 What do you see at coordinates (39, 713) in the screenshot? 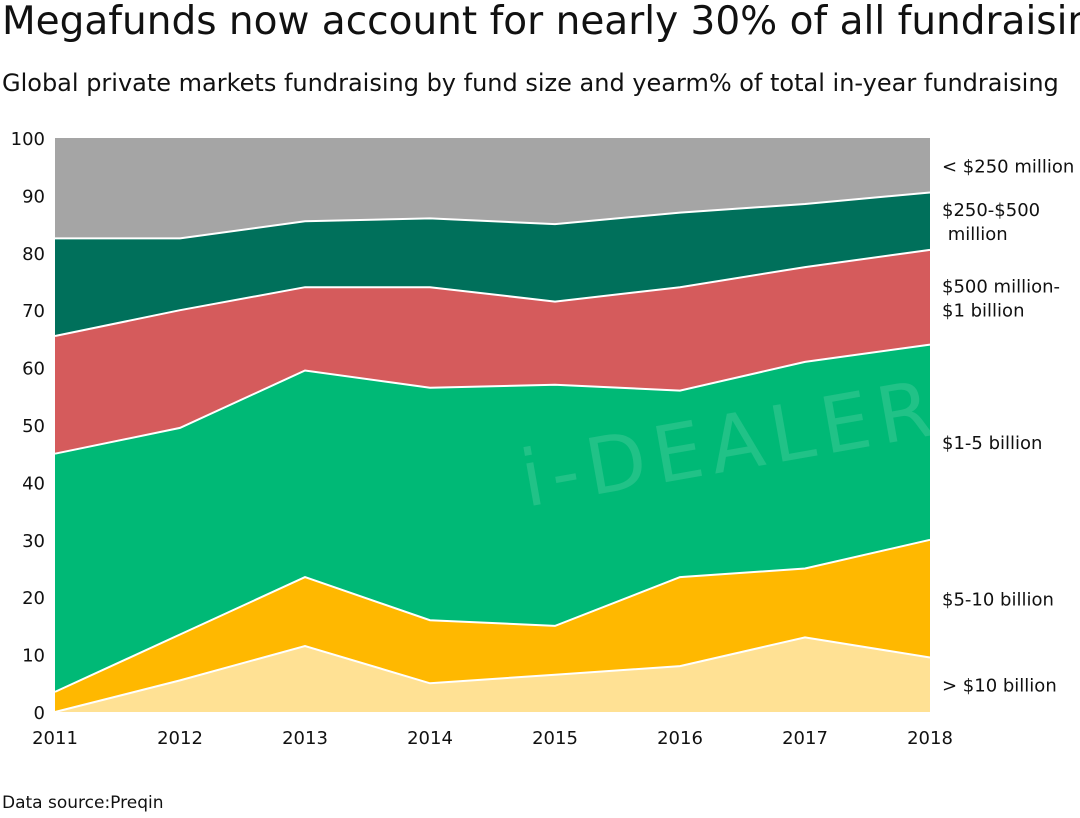
I see `y-tick-label: 0` at bounding box center [39, 713].